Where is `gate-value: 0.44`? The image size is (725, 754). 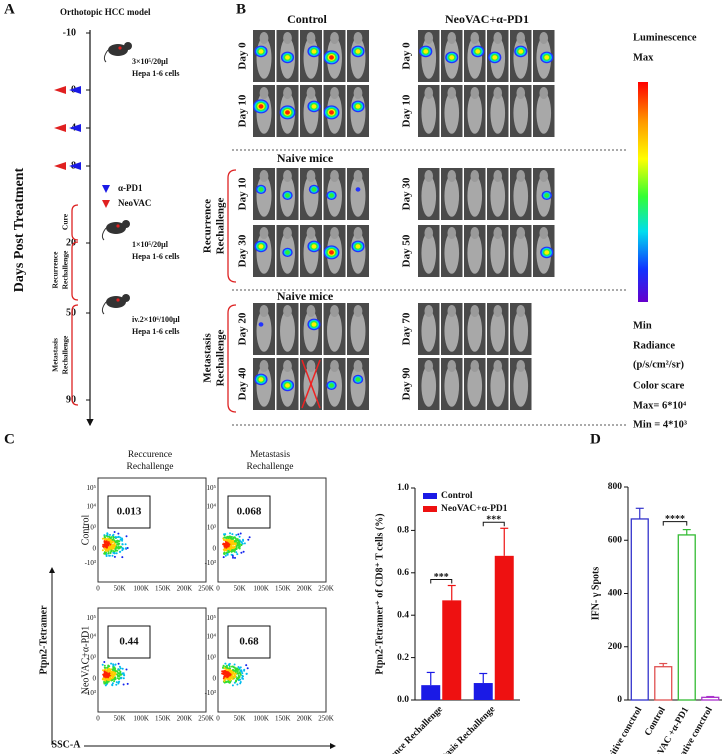 gate-value: 0.44 is located at coordinates (129, 642).